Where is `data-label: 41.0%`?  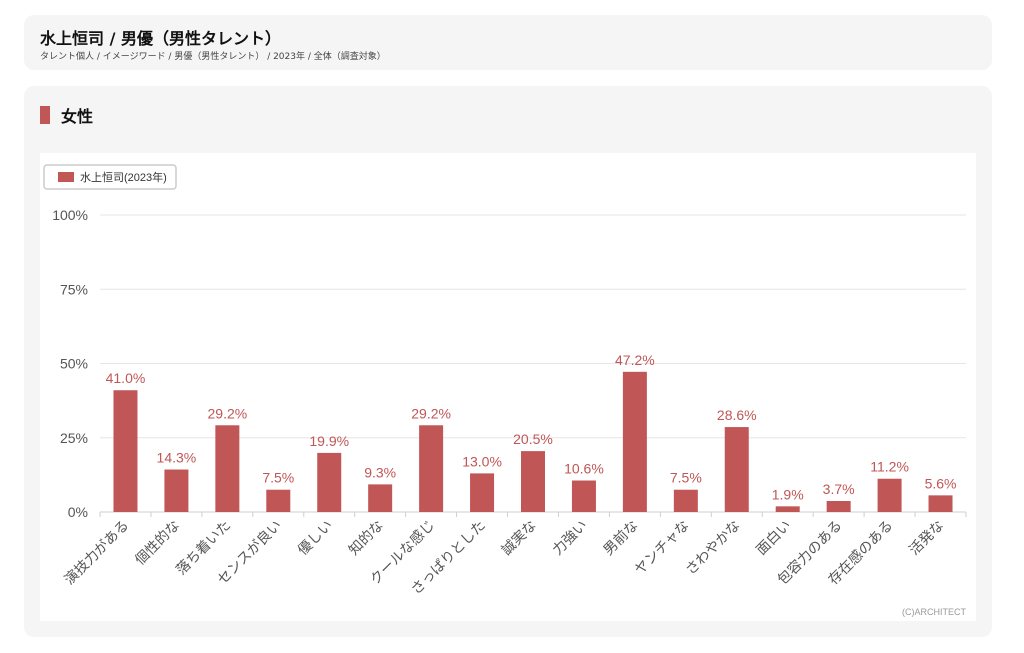 data-label: 41.0% is located at coordinates (126, 378).